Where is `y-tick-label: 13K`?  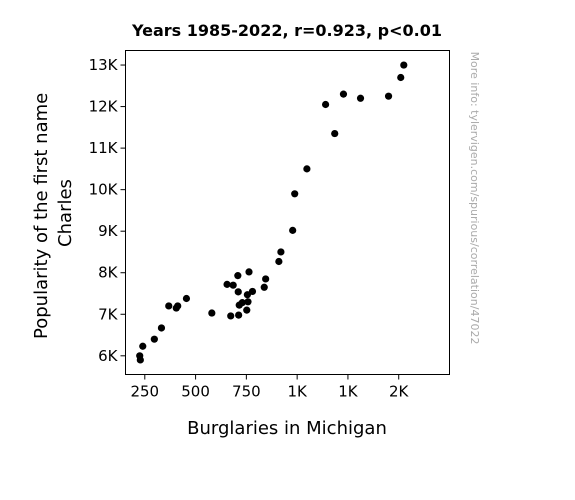 y-tick-label: 13K is located at coordinates (104, 65).